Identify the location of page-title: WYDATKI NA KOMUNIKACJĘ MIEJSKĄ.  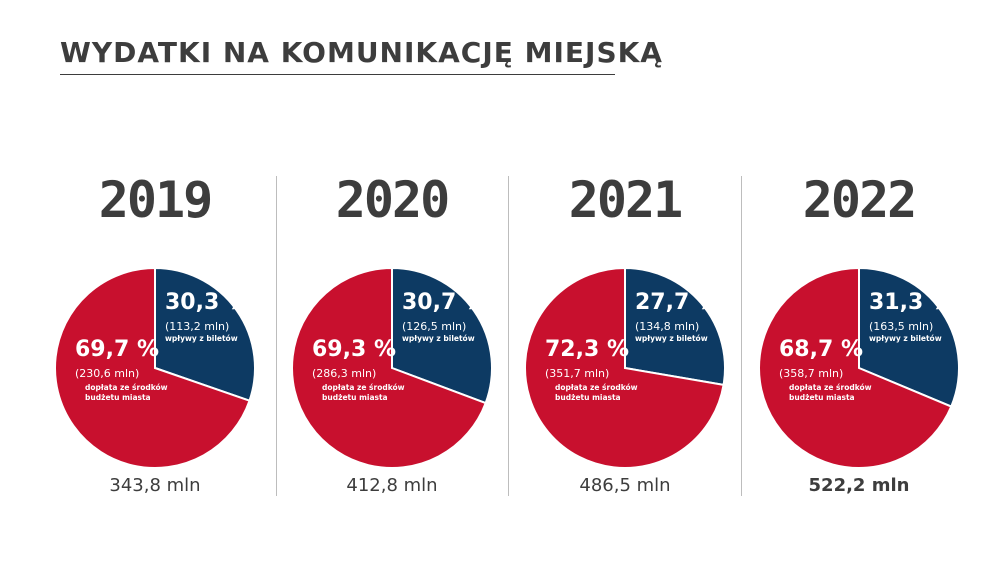
(361, 52).